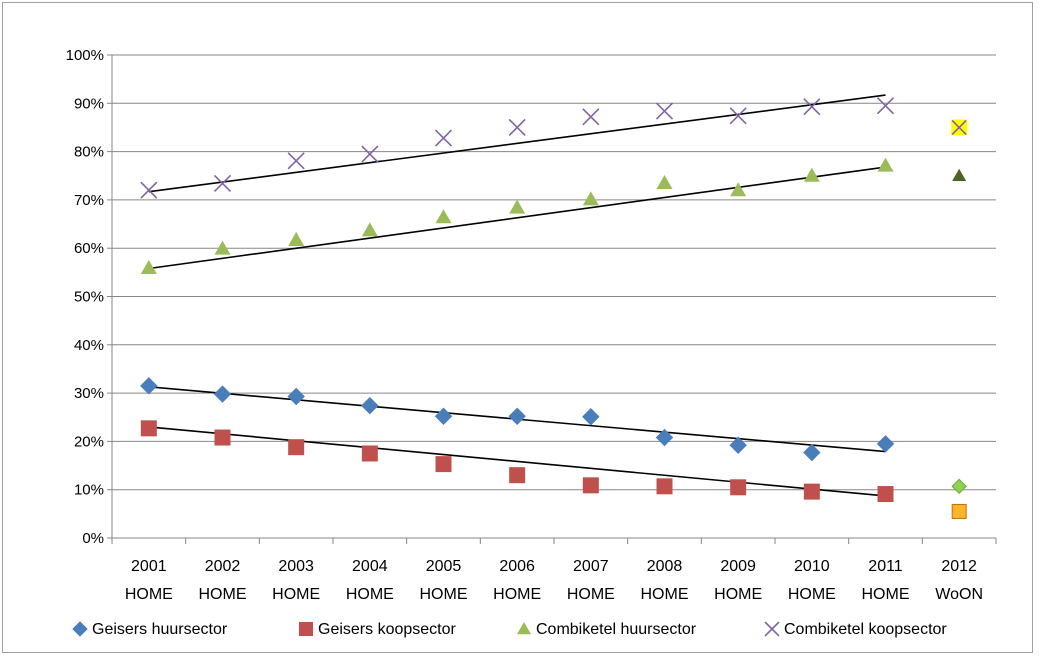 This screenshot has width=1039, height=659. Describe the element at coordinates (959, 566) in the screenshot. I see `x-tick-label: 2012` at that location.